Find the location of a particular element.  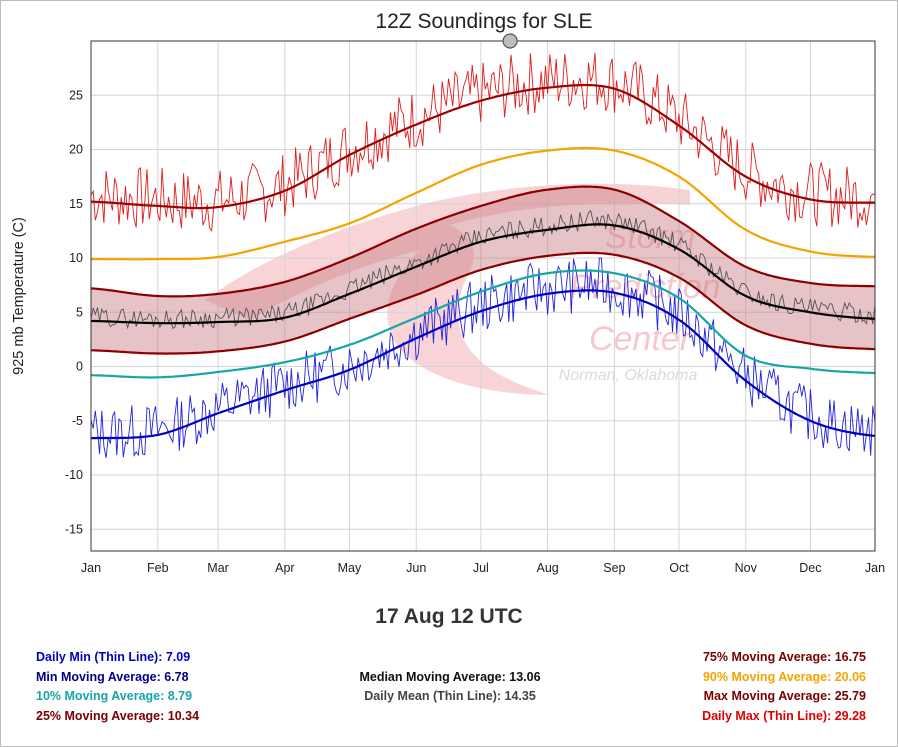

stat-p90-moving-average: 90% Moving Average: 20.06 is located at coordinates (784, 677).